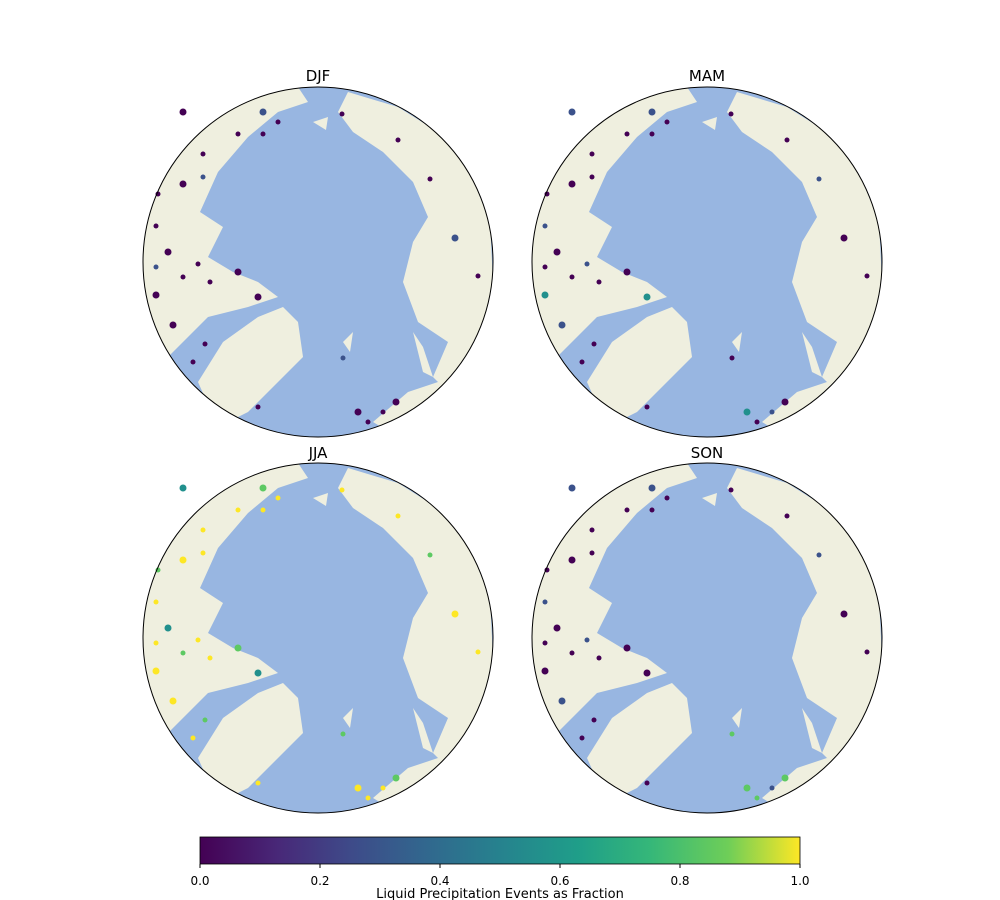 This screenshot has width=1000, height=900. What do you see at coordinates (500, 893) in the screenshot?
I see `colorbar-label: Liquid Precipitation Events as Fraction` at bounding box center [500, 893].